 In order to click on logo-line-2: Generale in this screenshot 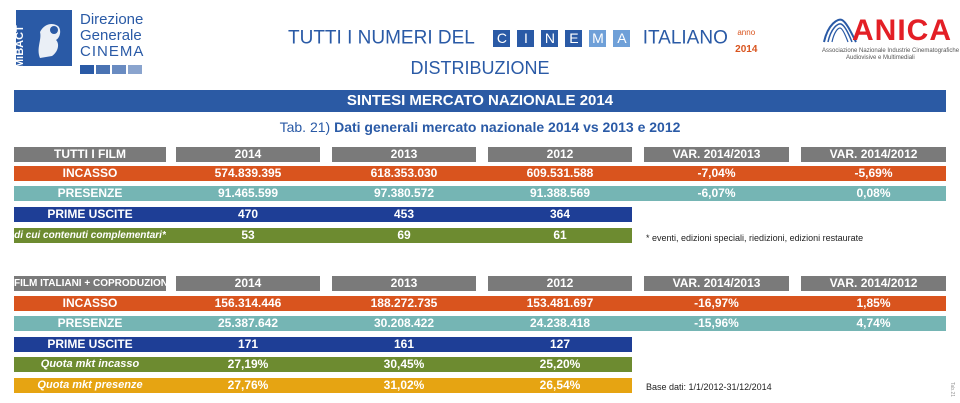, I will do `click(111, 35)`.